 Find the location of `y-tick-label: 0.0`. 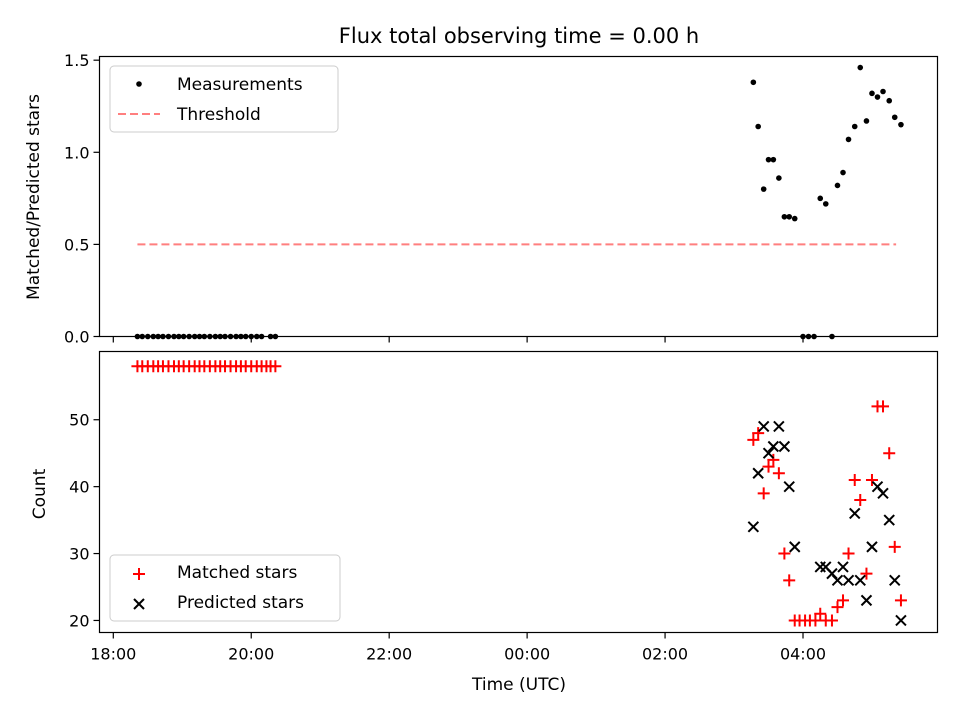

y-tick-label: 0.0 is located at coordinates (76, 337).